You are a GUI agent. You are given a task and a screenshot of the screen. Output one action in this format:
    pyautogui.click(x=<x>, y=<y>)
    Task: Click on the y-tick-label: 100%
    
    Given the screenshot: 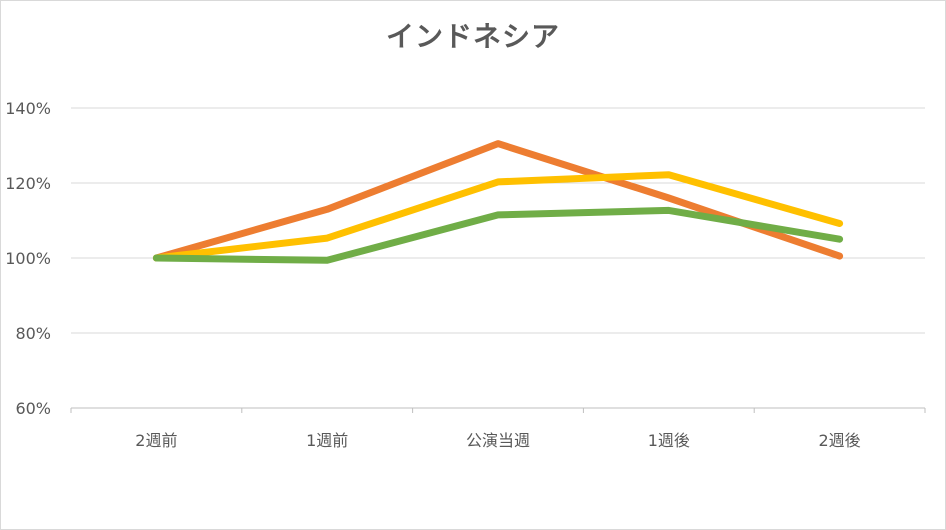 What is the action you would take?
    pyautogui.click(x=28, y=258)
    